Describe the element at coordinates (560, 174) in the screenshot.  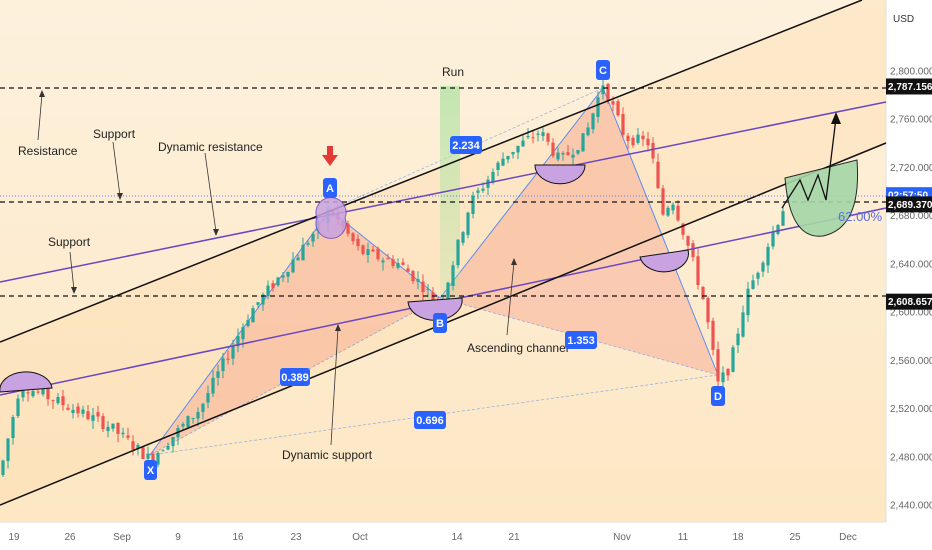
I see `arc-c1` at that location.